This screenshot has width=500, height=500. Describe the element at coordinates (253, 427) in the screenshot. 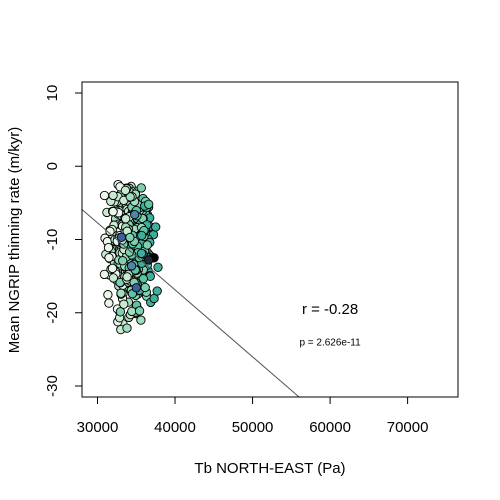

I see `x-tick-label: 50000` at that location.